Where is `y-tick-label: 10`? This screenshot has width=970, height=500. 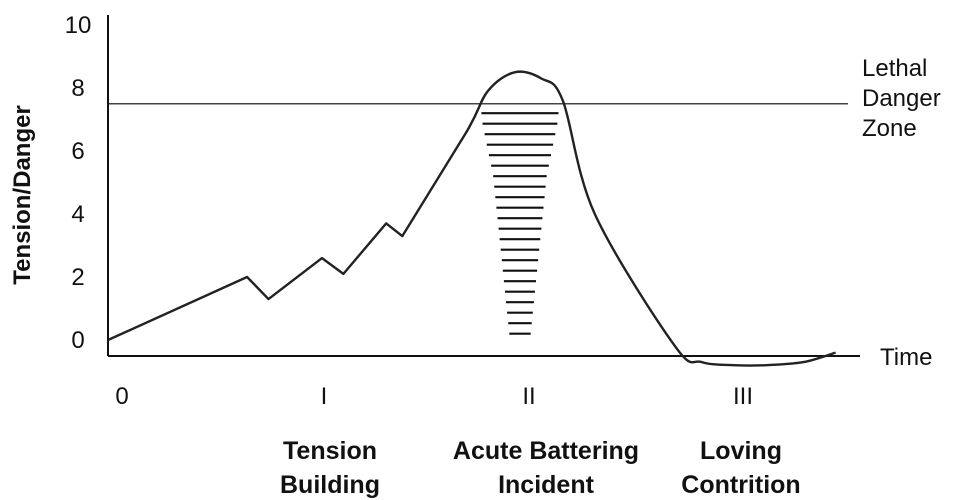
y-tick-label: 10 is located at coordinates (78, 25).